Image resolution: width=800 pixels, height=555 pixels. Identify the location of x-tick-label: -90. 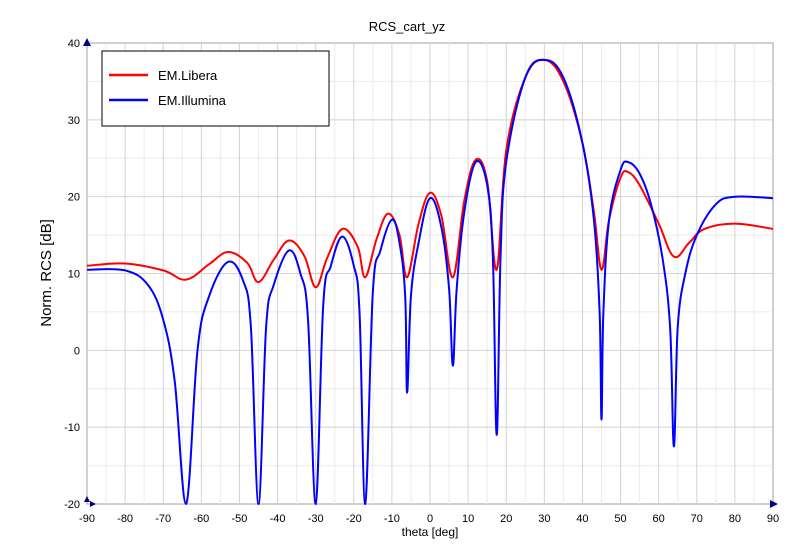
(87, 519).